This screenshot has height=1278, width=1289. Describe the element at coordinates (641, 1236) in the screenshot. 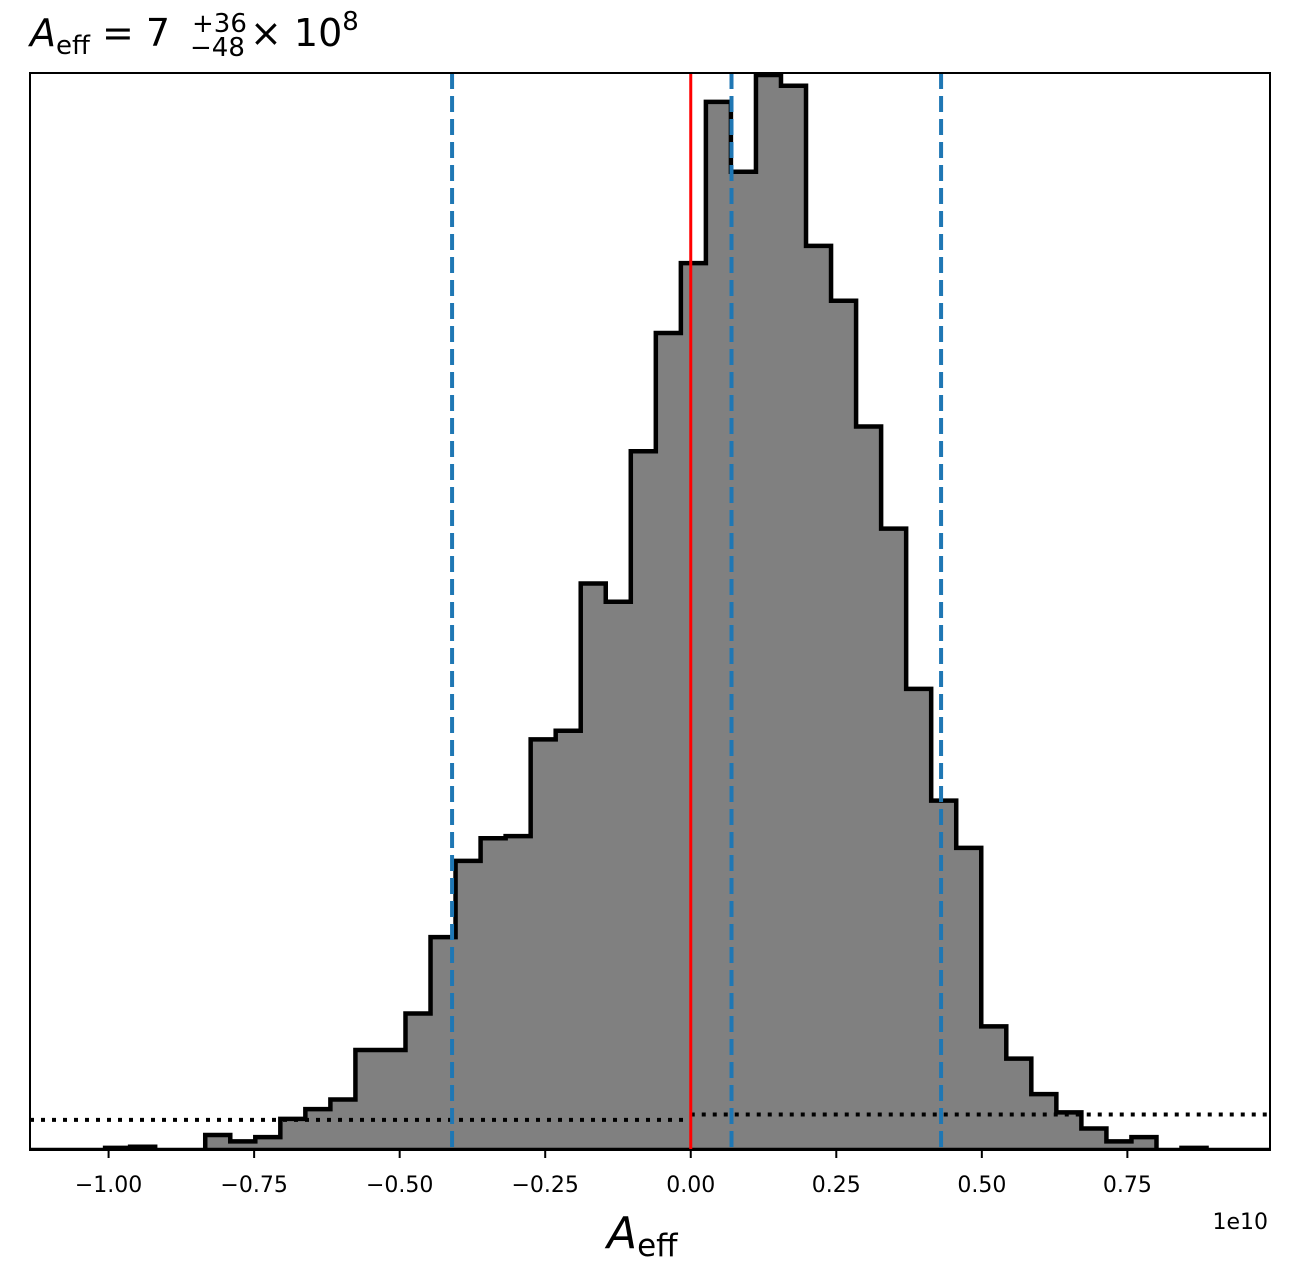

I see `x-axis-label: Aeff` at that location.